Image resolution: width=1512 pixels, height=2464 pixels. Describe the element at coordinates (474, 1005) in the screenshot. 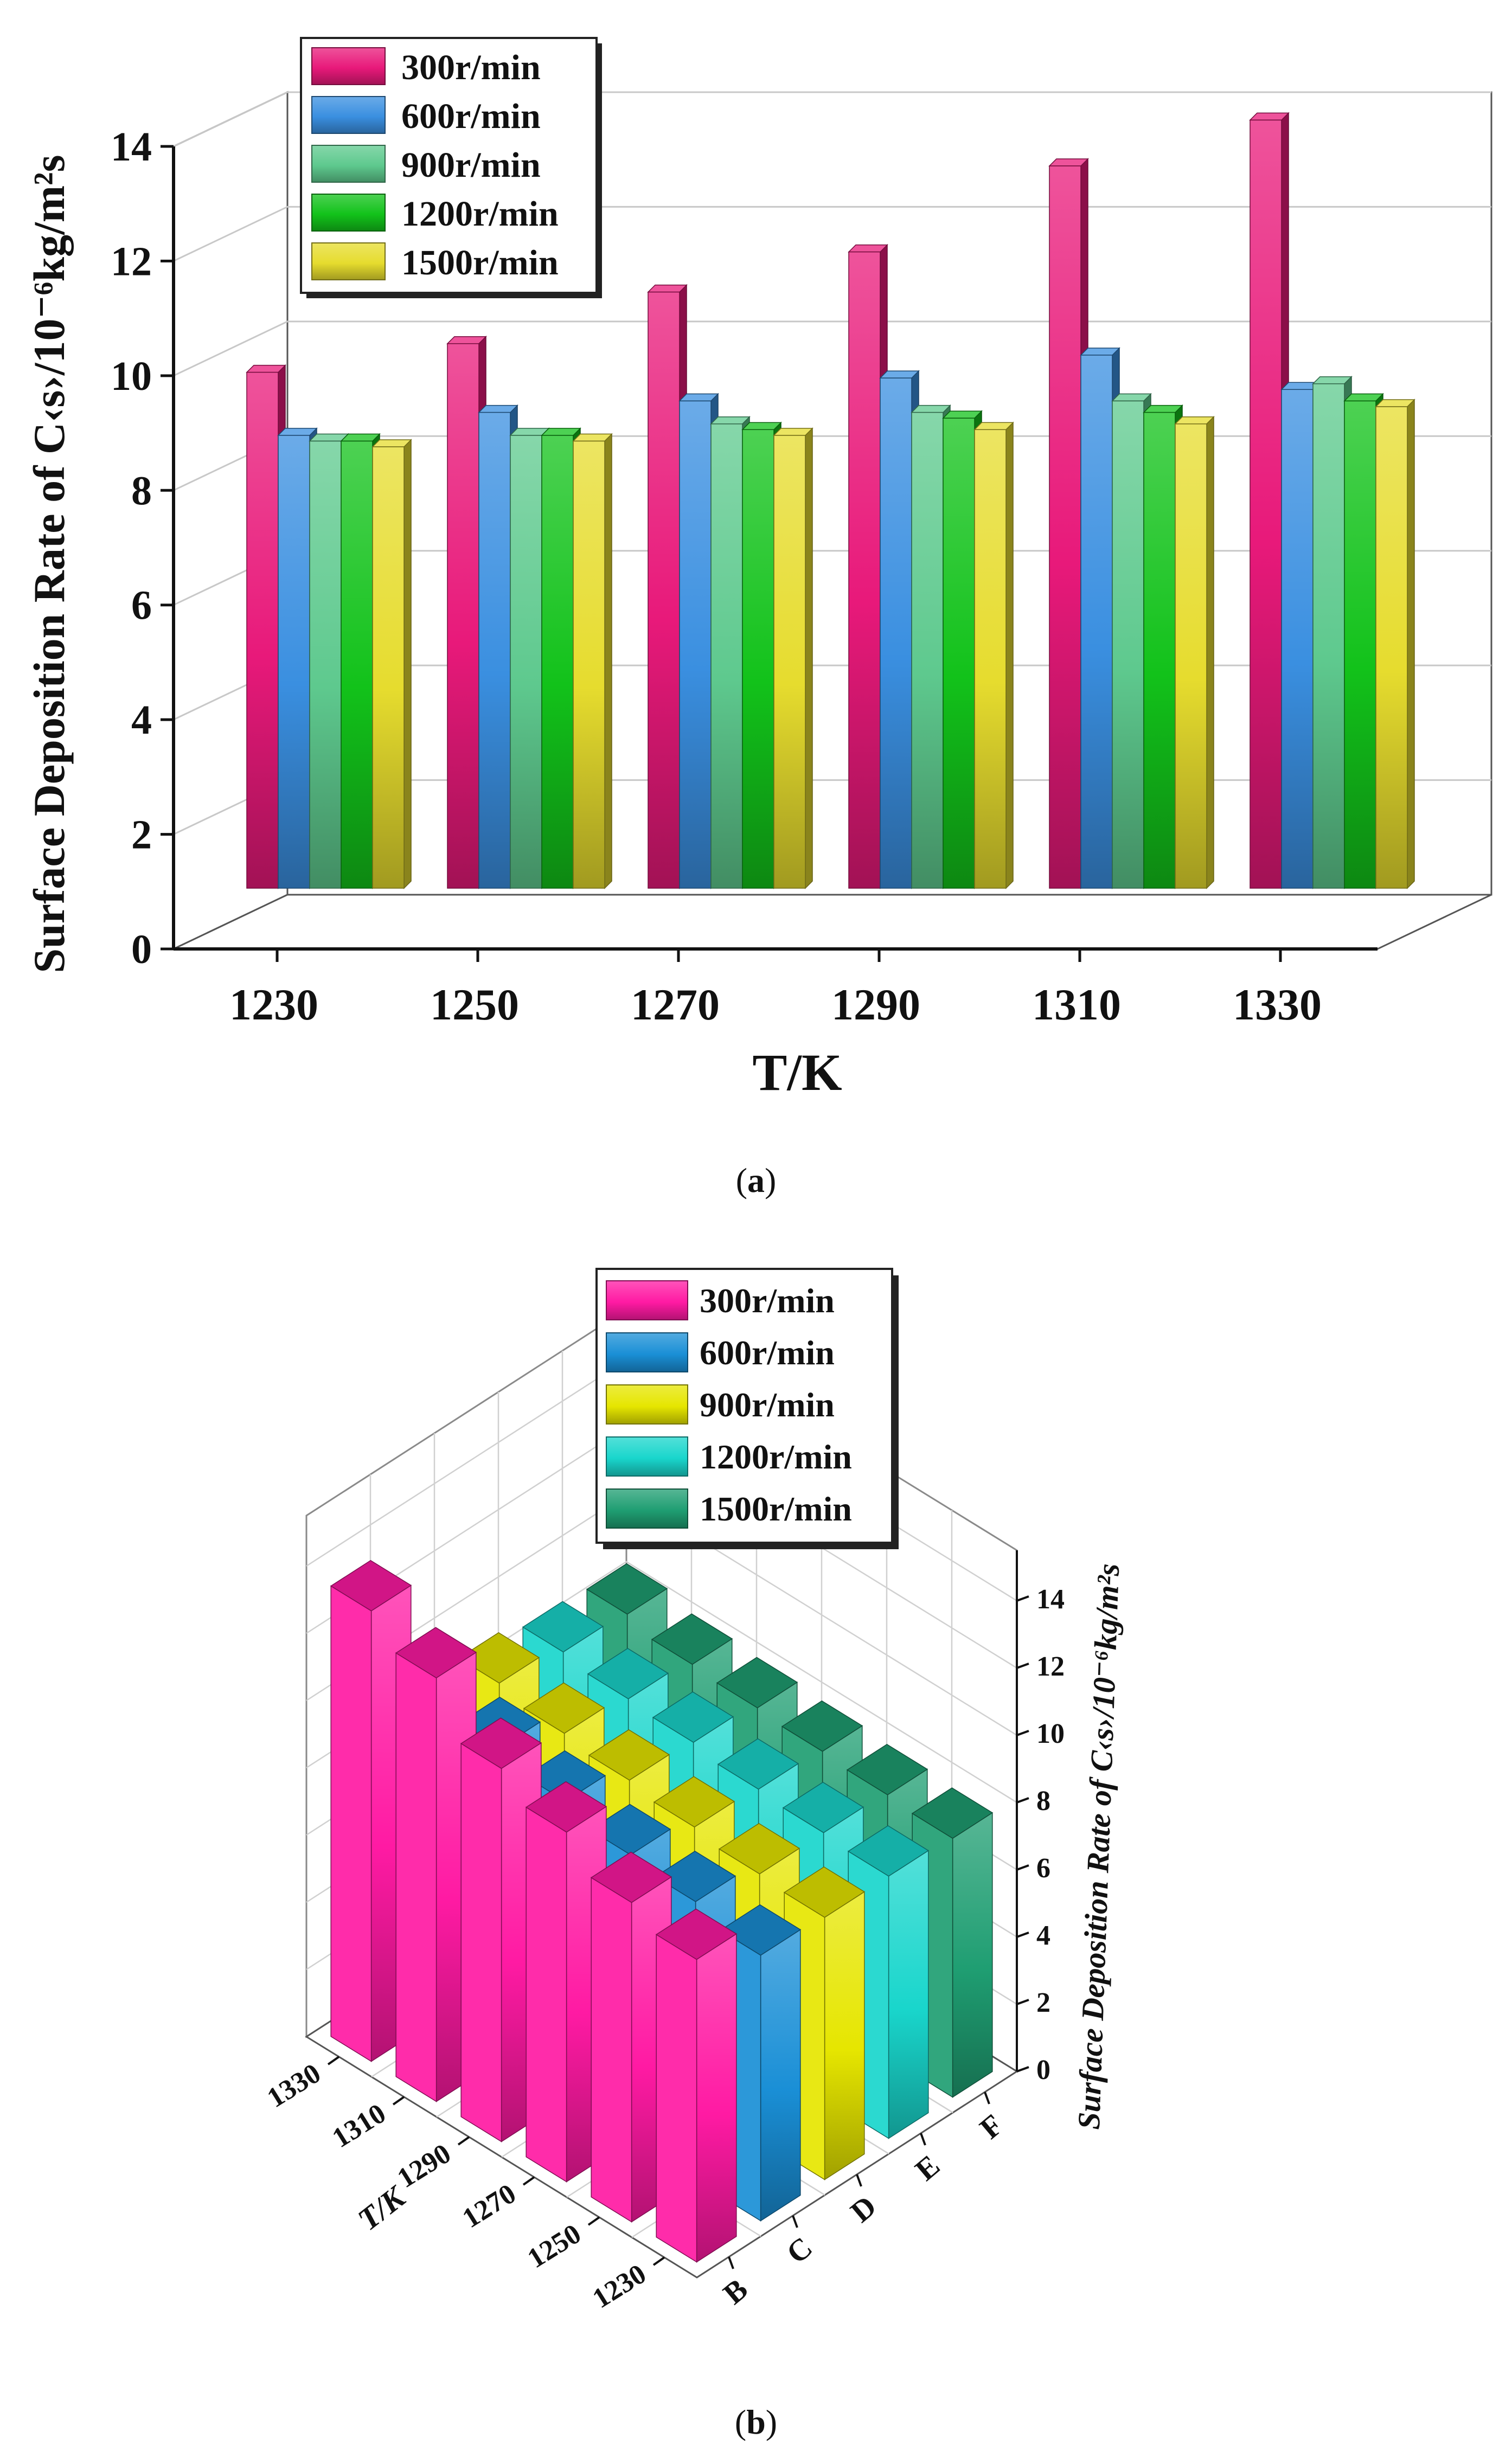

I see `x-tick-label: 1250` at that location.